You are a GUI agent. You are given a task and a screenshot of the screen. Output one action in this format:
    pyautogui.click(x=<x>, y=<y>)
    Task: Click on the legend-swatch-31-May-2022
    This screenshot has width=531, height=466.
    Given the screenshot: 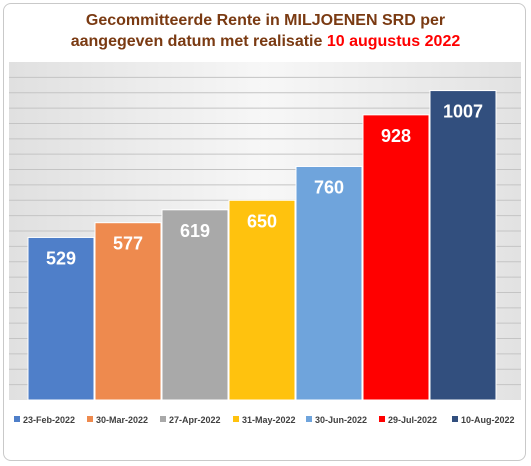 What is the action you would take?
    pyautogui.click(x=236, y=419)
    